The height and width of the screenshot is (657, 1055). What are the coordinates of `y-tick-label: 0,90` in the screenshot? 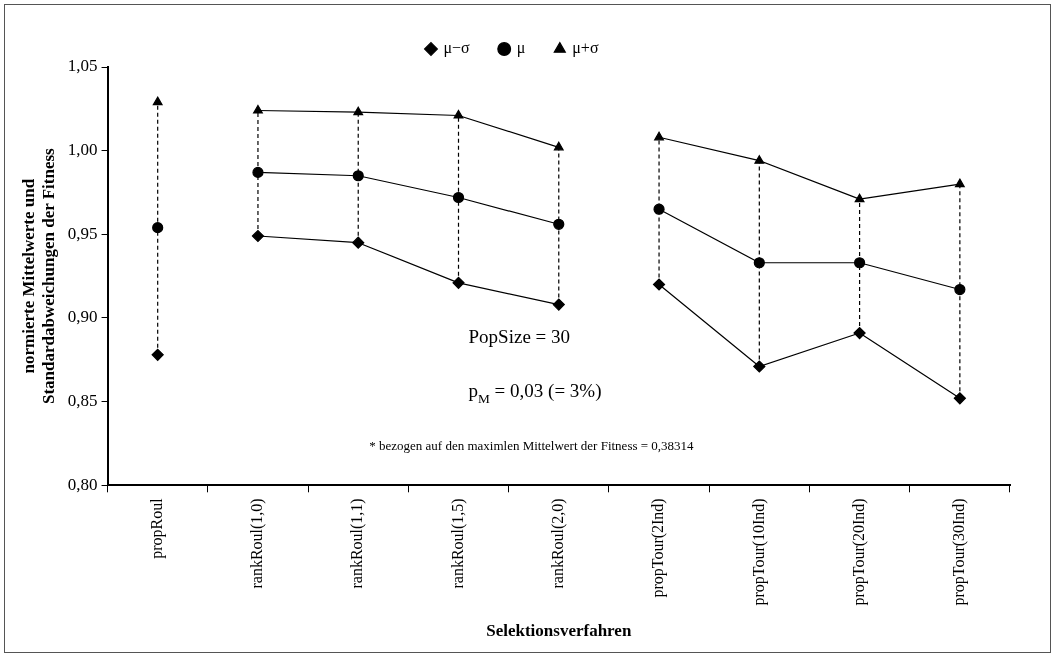 It's located at (82, 317).